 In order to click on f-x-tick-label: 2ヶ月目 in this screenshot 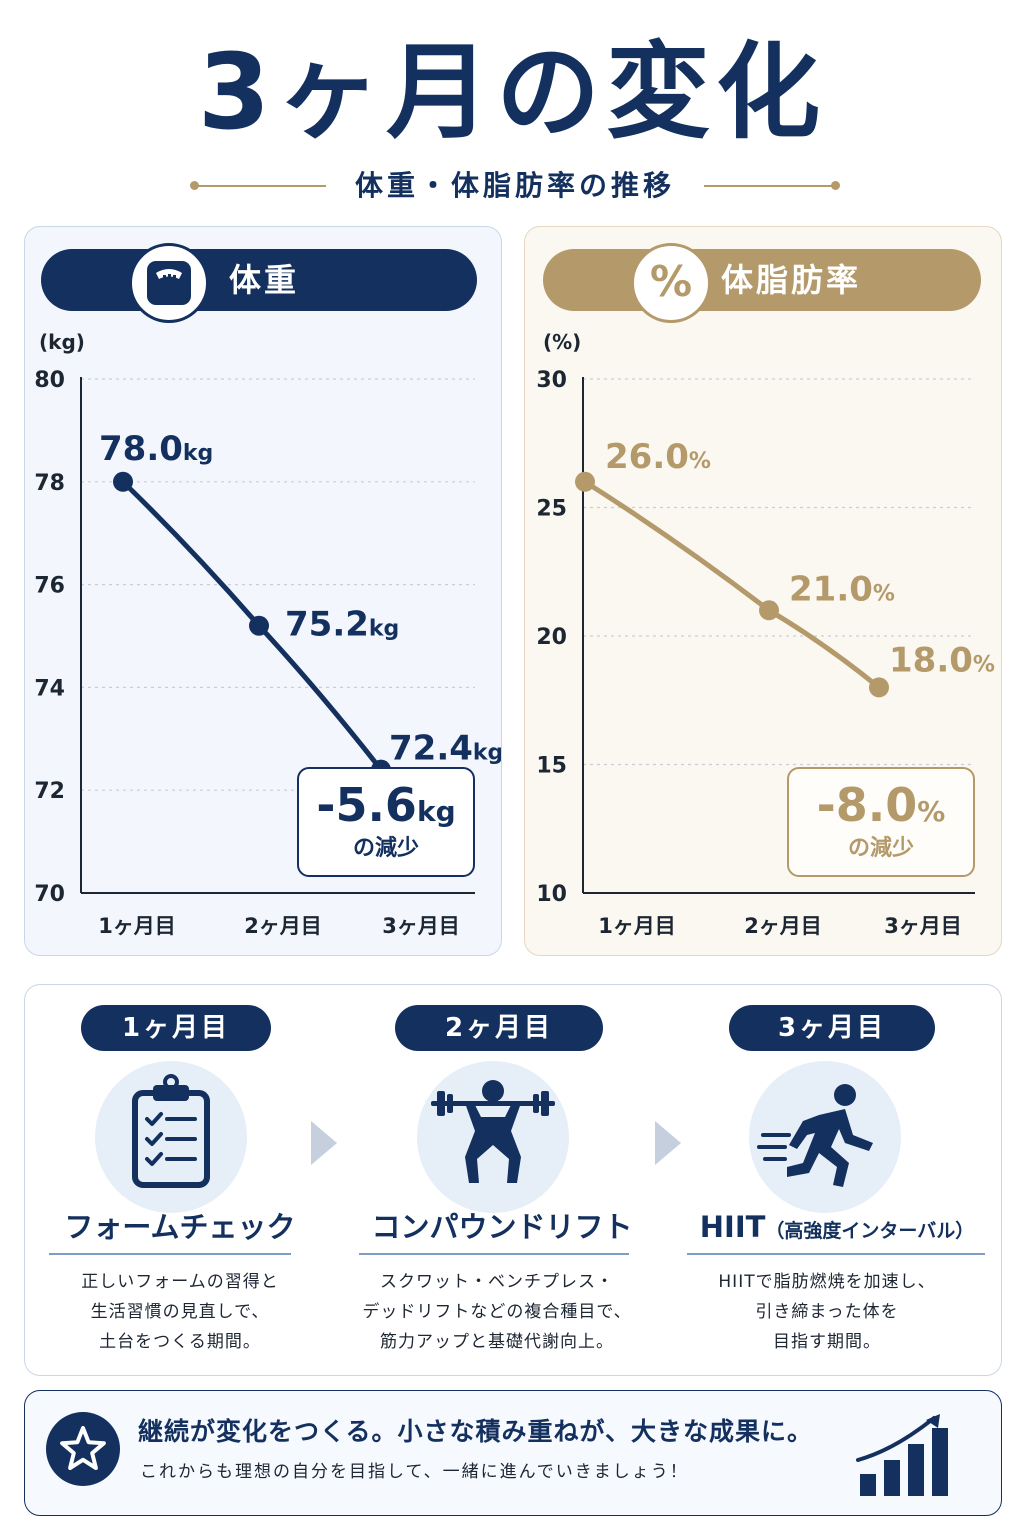, I will do `click(783, 926)`.